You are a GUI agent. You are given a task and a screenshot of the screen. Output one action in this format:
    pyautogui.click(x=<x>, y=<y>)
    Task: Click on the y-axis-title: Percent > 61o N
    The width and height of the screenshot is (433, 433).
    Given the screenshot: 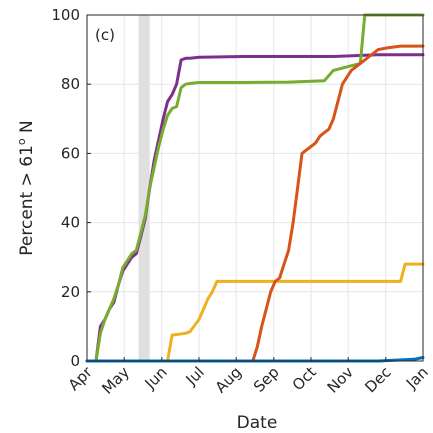 What is the action you would take?
    pyautogui.click(x=26, y=188)
    